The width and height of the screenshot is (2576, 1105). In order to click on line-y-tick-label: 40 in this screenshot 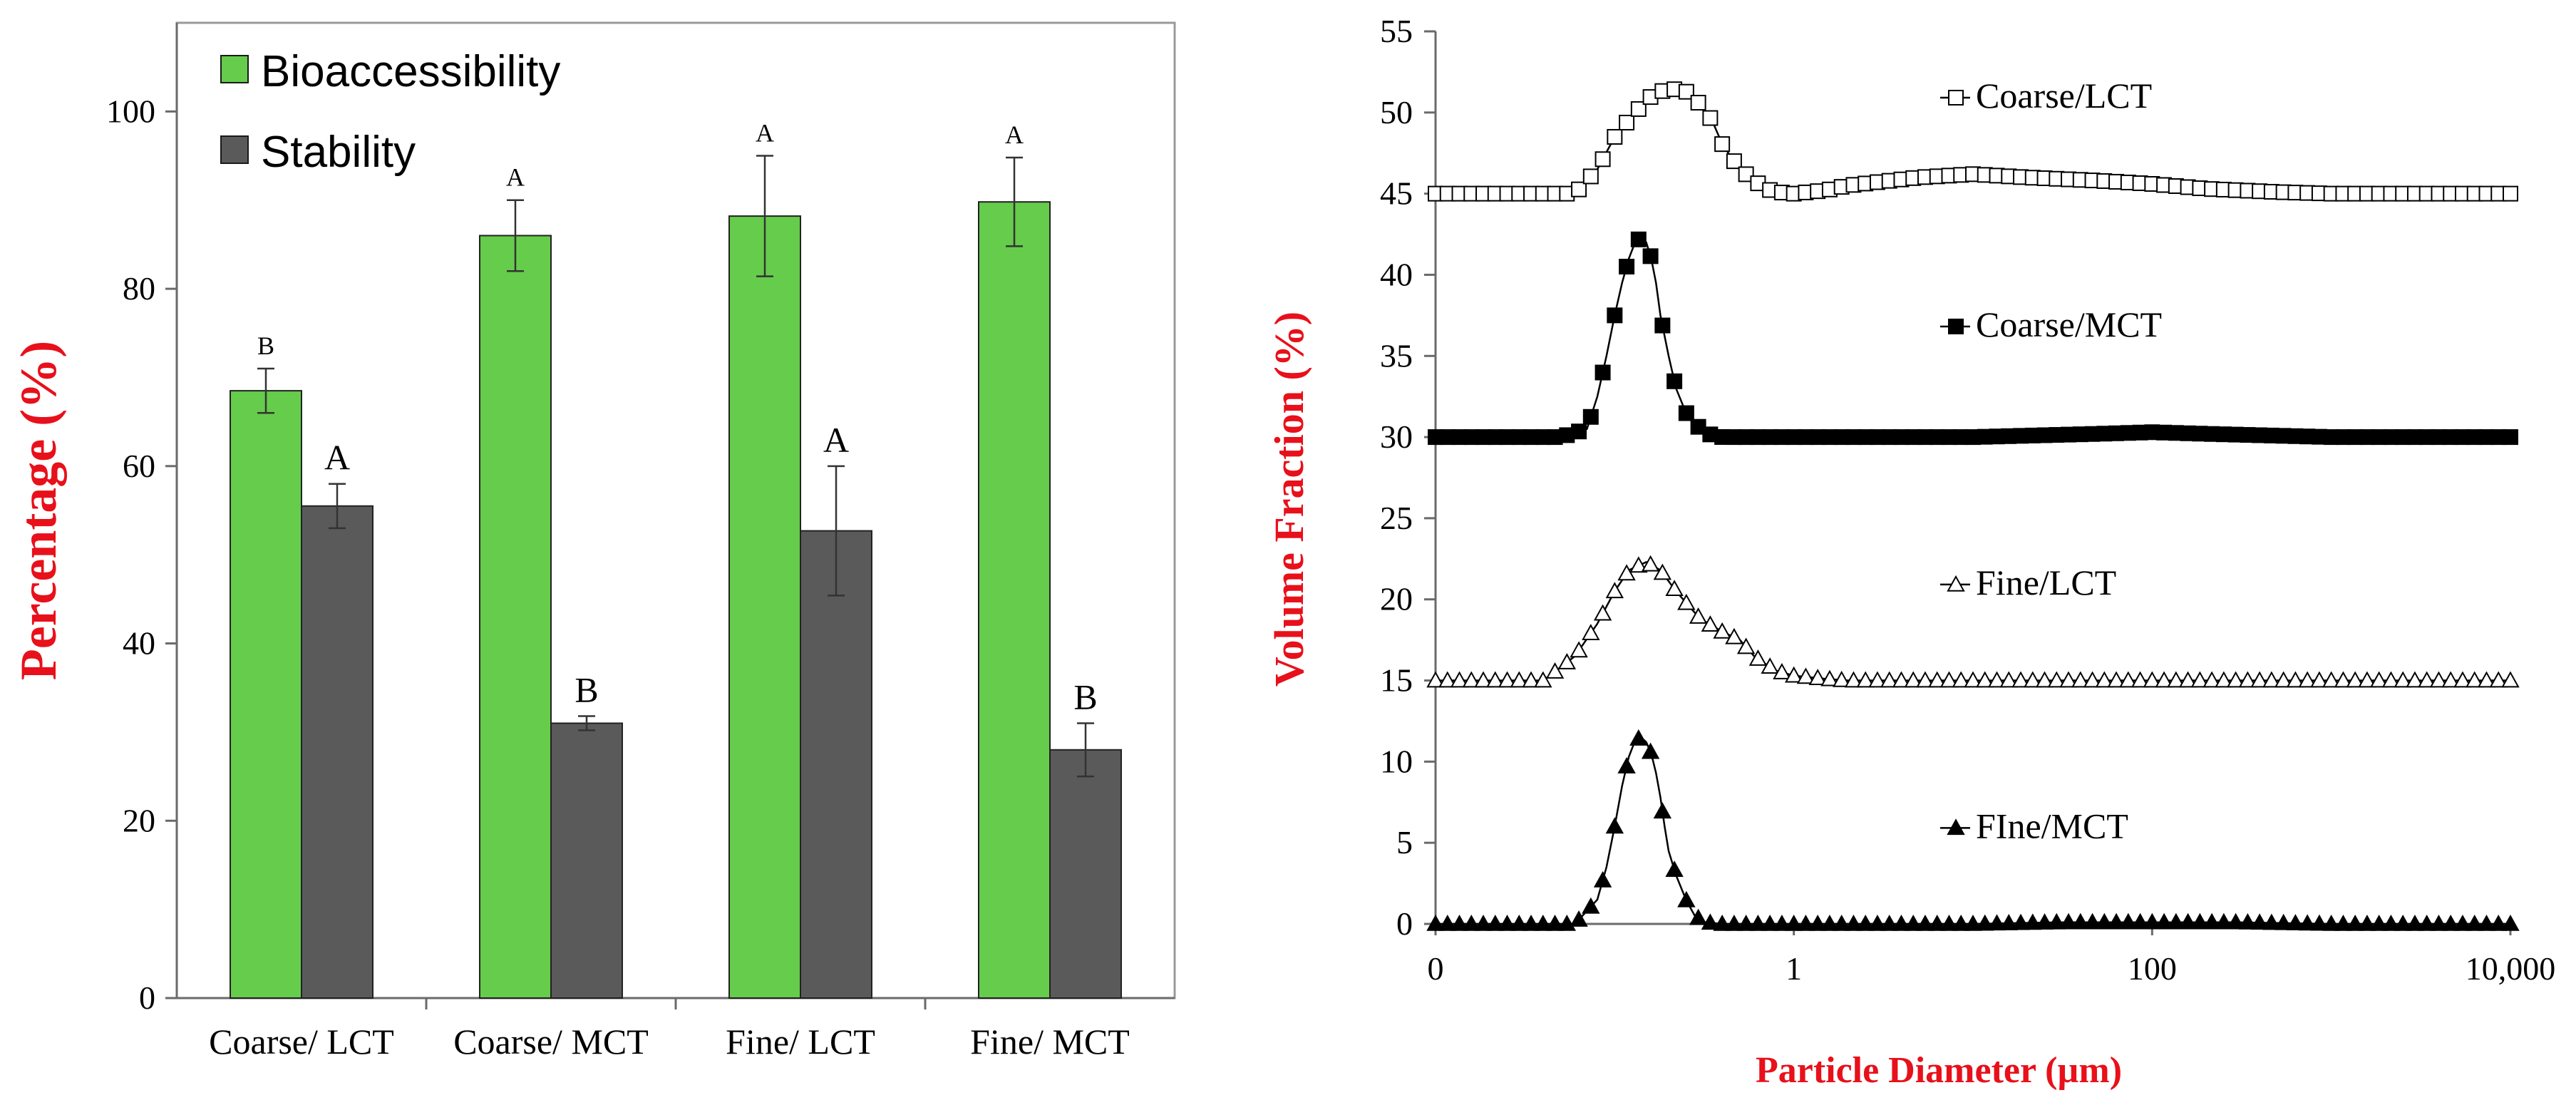, I will do `click(1396, 274)`.